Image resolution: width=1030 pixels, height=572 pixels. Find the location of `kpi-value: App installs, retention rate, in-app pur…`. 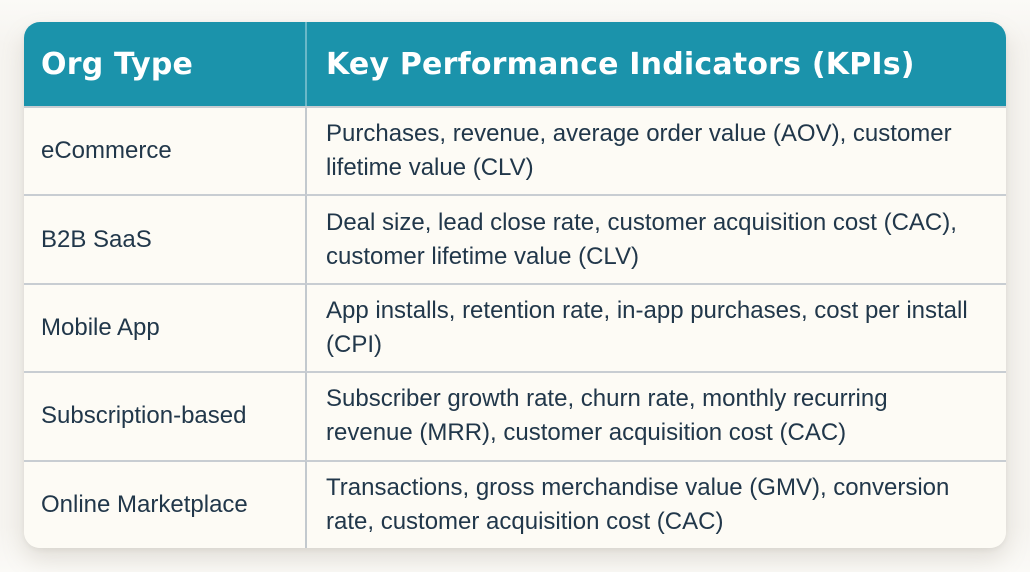

kpi-value: App installs, retention rate, in-app pur… is located at coordinates (647, 327).